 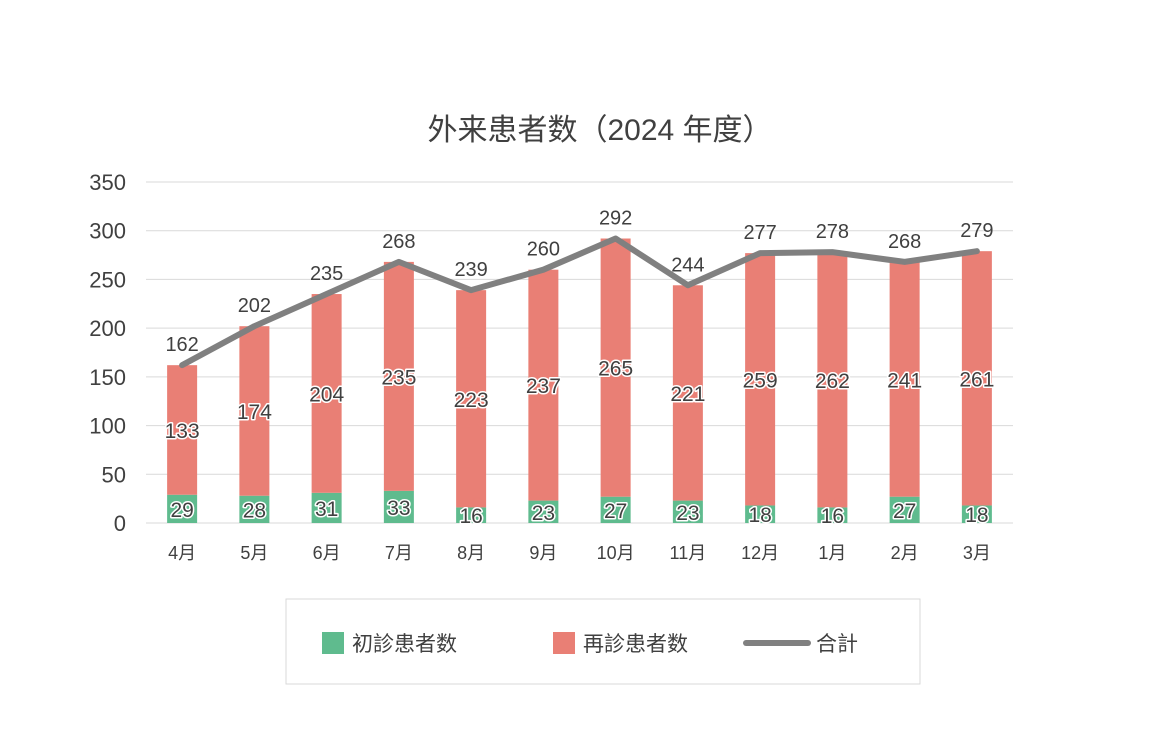 What do you see at coordinates (107, 182) in the screenshot?
I see `y-tick-label: 350` at bounding box center [107, 182].